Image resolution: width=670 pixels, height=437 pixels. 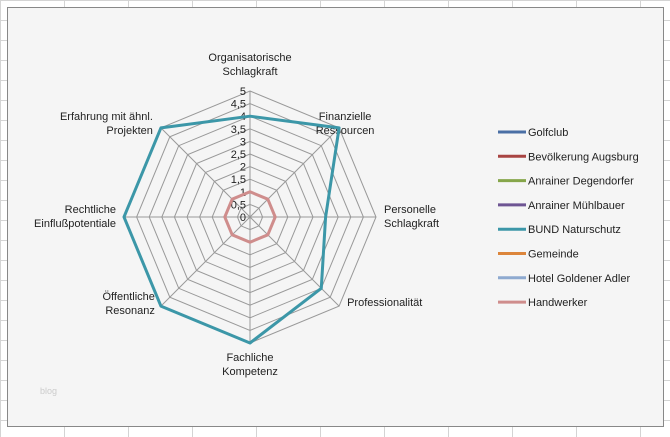 I want to click on legend-entry: BUND Naturschutz, so click(x=574, y=230).